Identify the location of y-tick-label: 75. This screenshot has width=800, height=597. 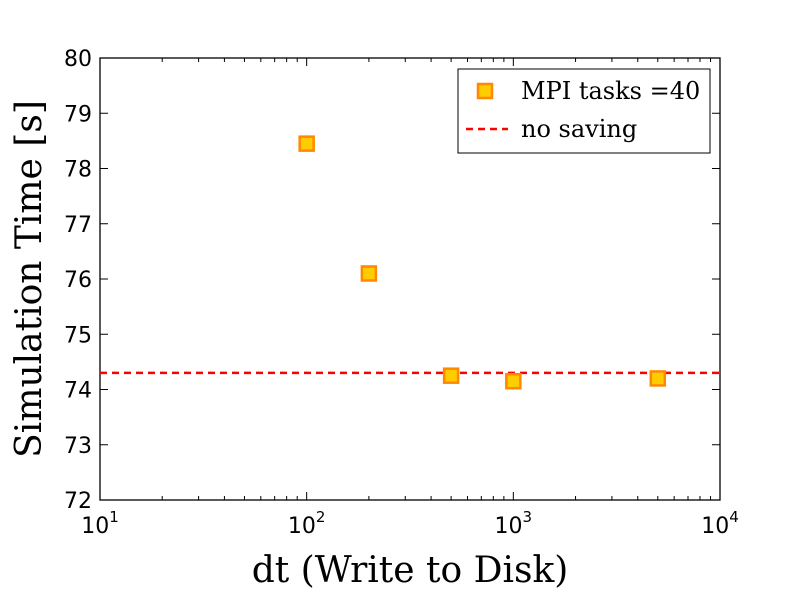
(78, 335).